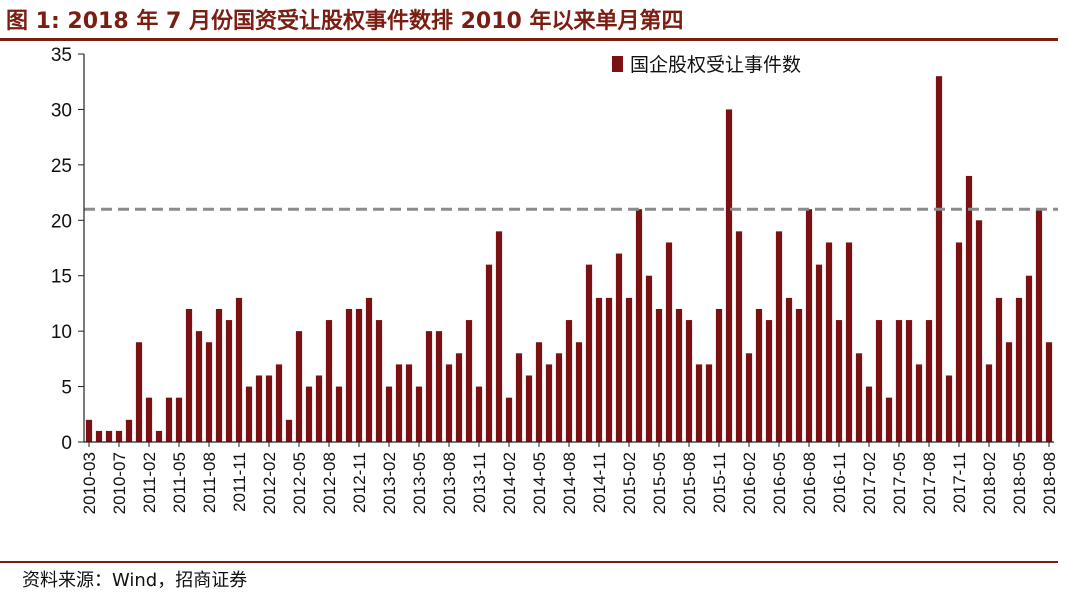 The height and width of the screenshot is (596, 1069). Describe the element at coordinates (179, 482) in the screenshot. I see `x-tick-label: 2011-05` at that location.